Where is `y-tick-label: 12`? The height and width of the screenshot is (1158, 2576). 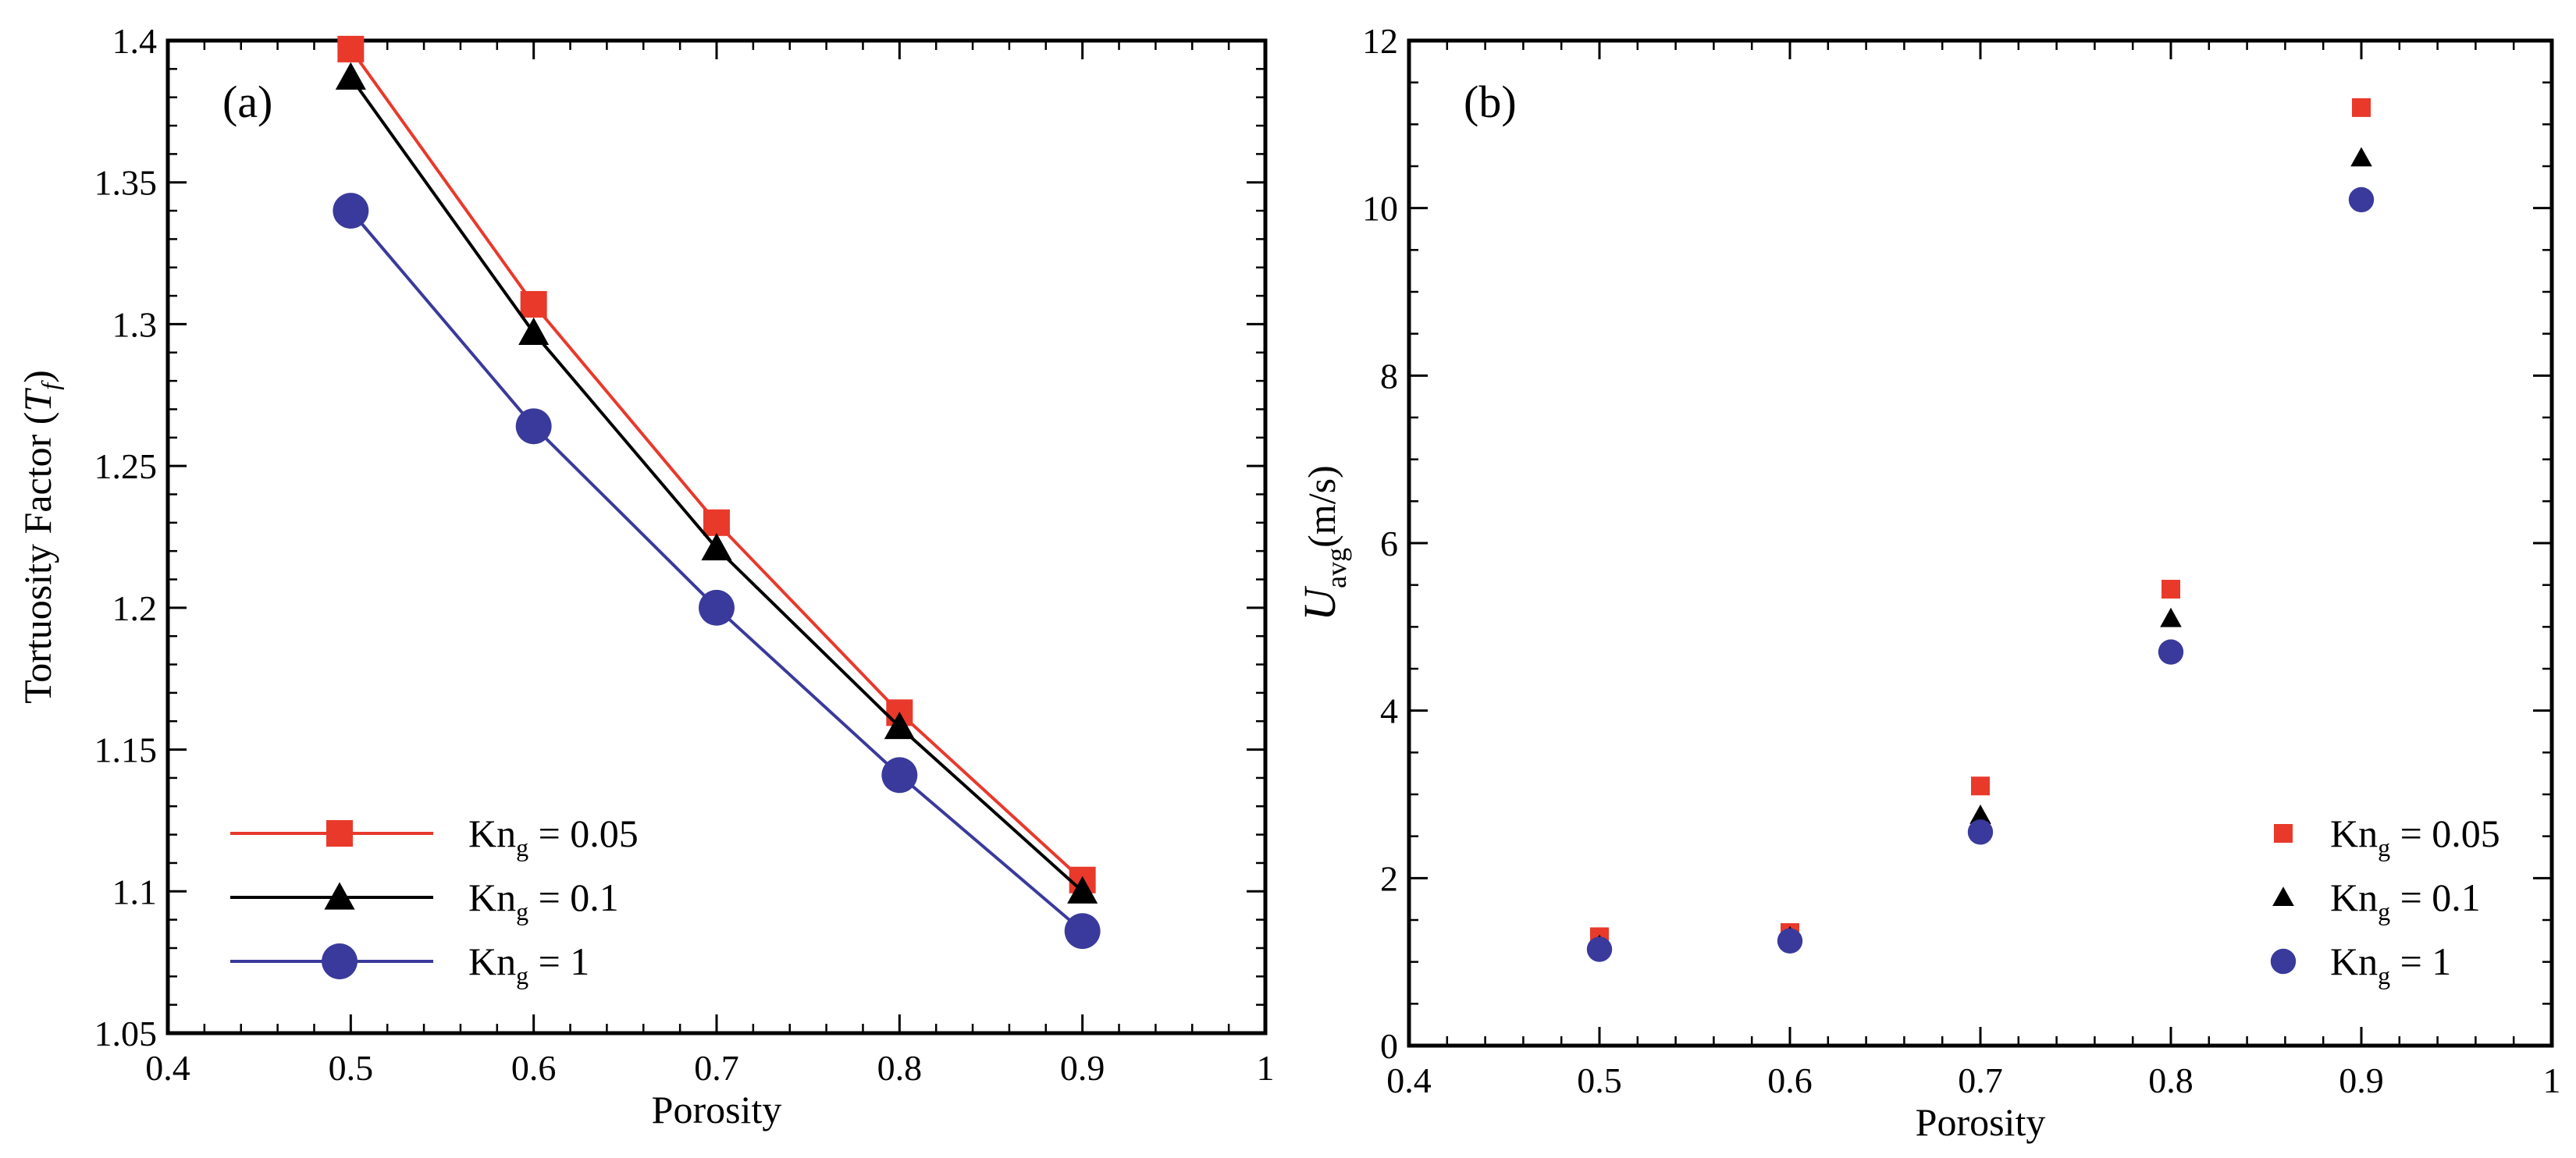
y-tick-label: 12 is located at coordinates (1380, 41).